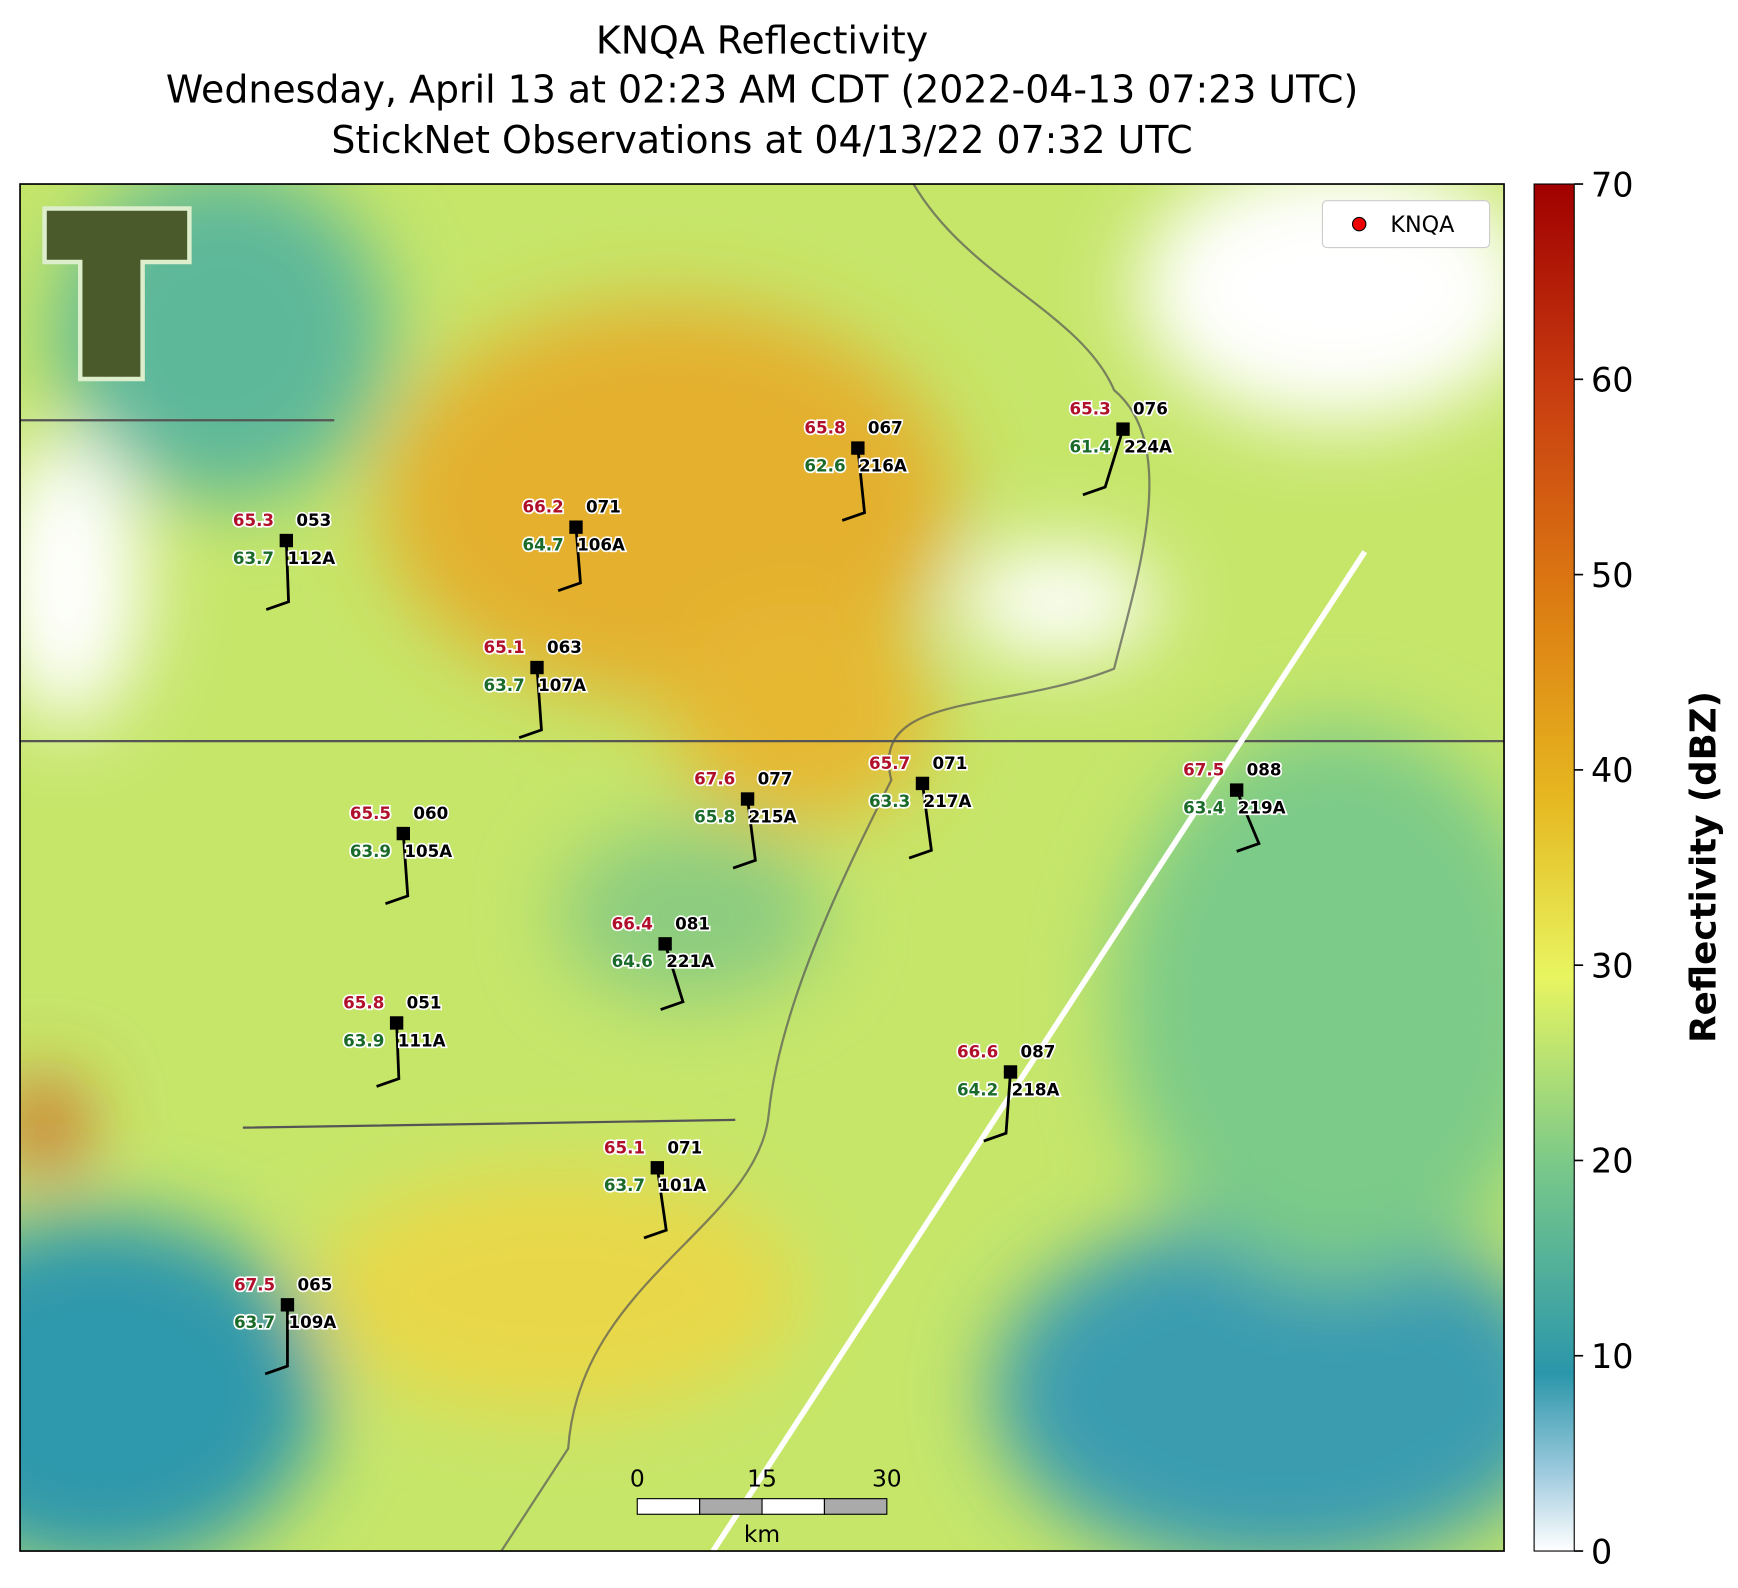 This screenshot has width=1738, height=1588. I want to click on pressure: 053, so click(313, 520).